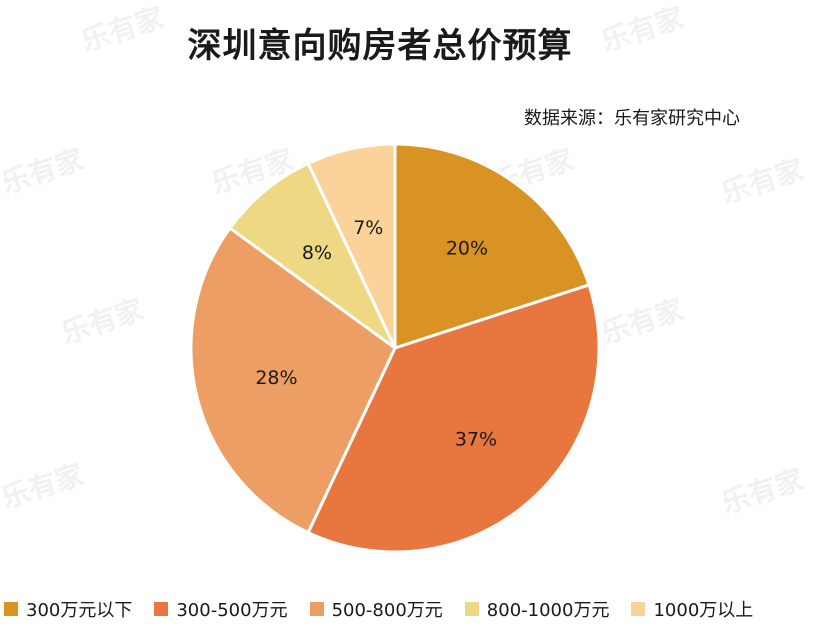 This screenshot has width=828, height=631. Describe the element at coordinates (380, 46) in the screenshot. I see `chart-title: 深圳意向购房者总价预算` at that location.